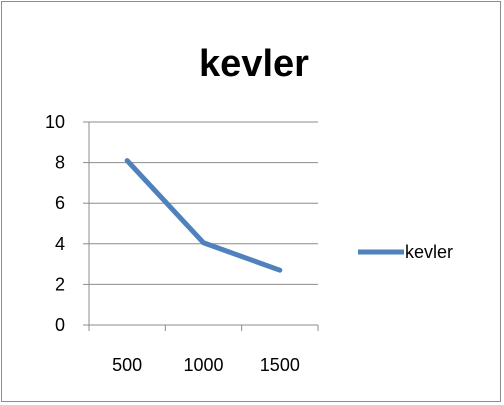 The image size is (504, 405). I want to click on y-tick-label: 4, so click(60, 244).